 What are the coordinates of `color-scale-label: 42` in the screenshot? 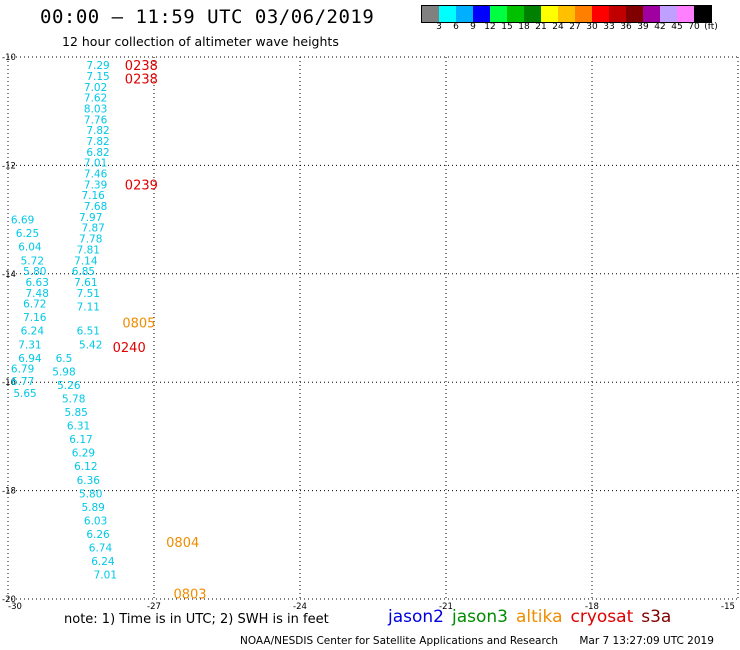 It's located at (660, 27).